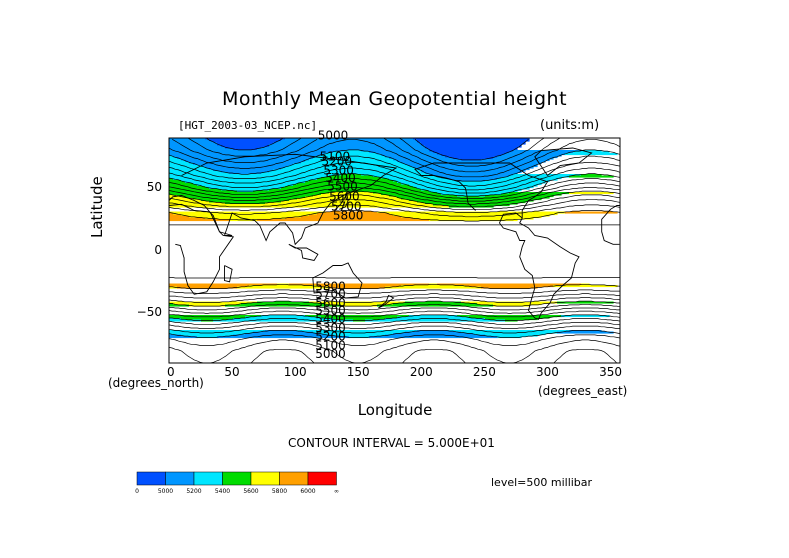 This screenshot has height=558, width=789. Describe the element at coordinates (250, 491) in the screenshot. I see `colorbar-label: 5600` at that location.